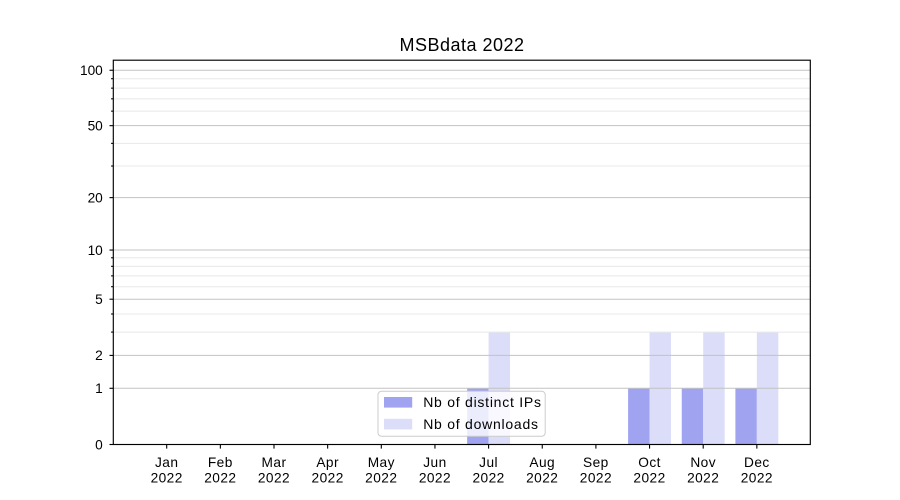 The height and width of the screenshot is (500, 900). What do you see at coordinates (327, 462) in the screenshot?
I see `svg-text: Apr` at bounding box center [327, 462].